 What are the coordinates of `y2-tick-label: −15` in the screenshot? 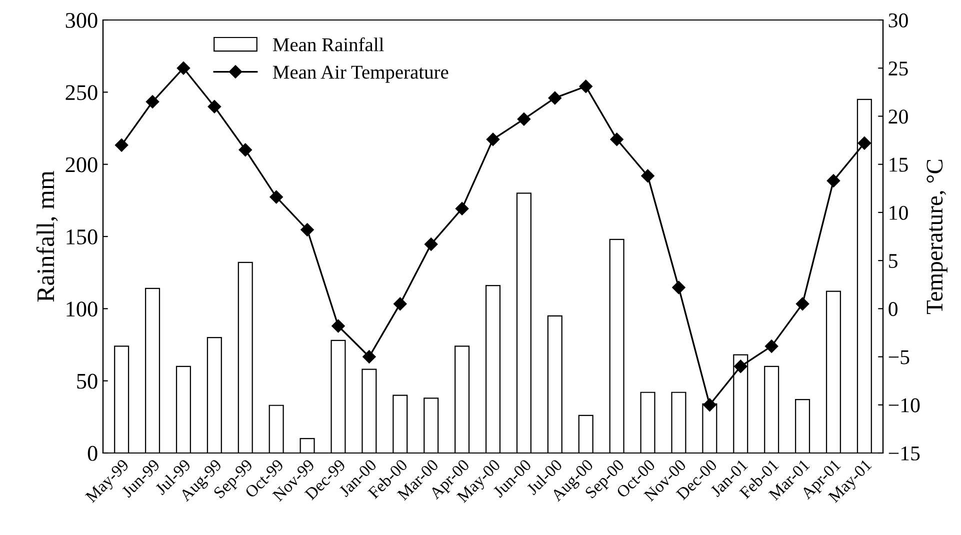 It's located at (904, 453).